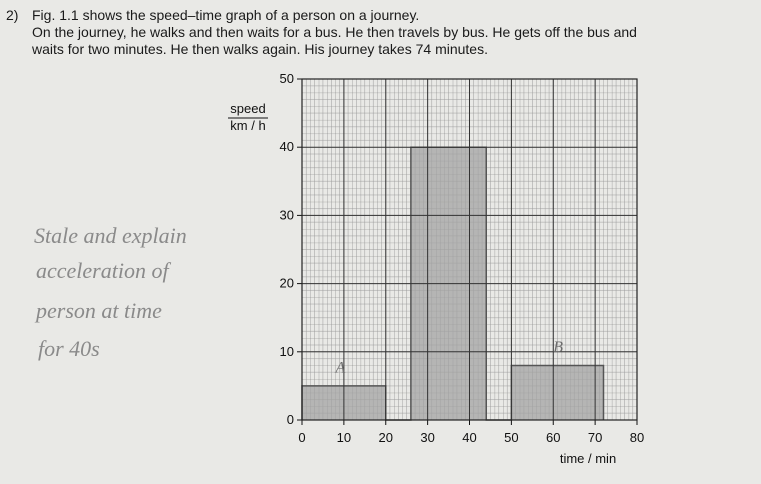  I want to click on y-axis-label: speed, so click(247, 108).